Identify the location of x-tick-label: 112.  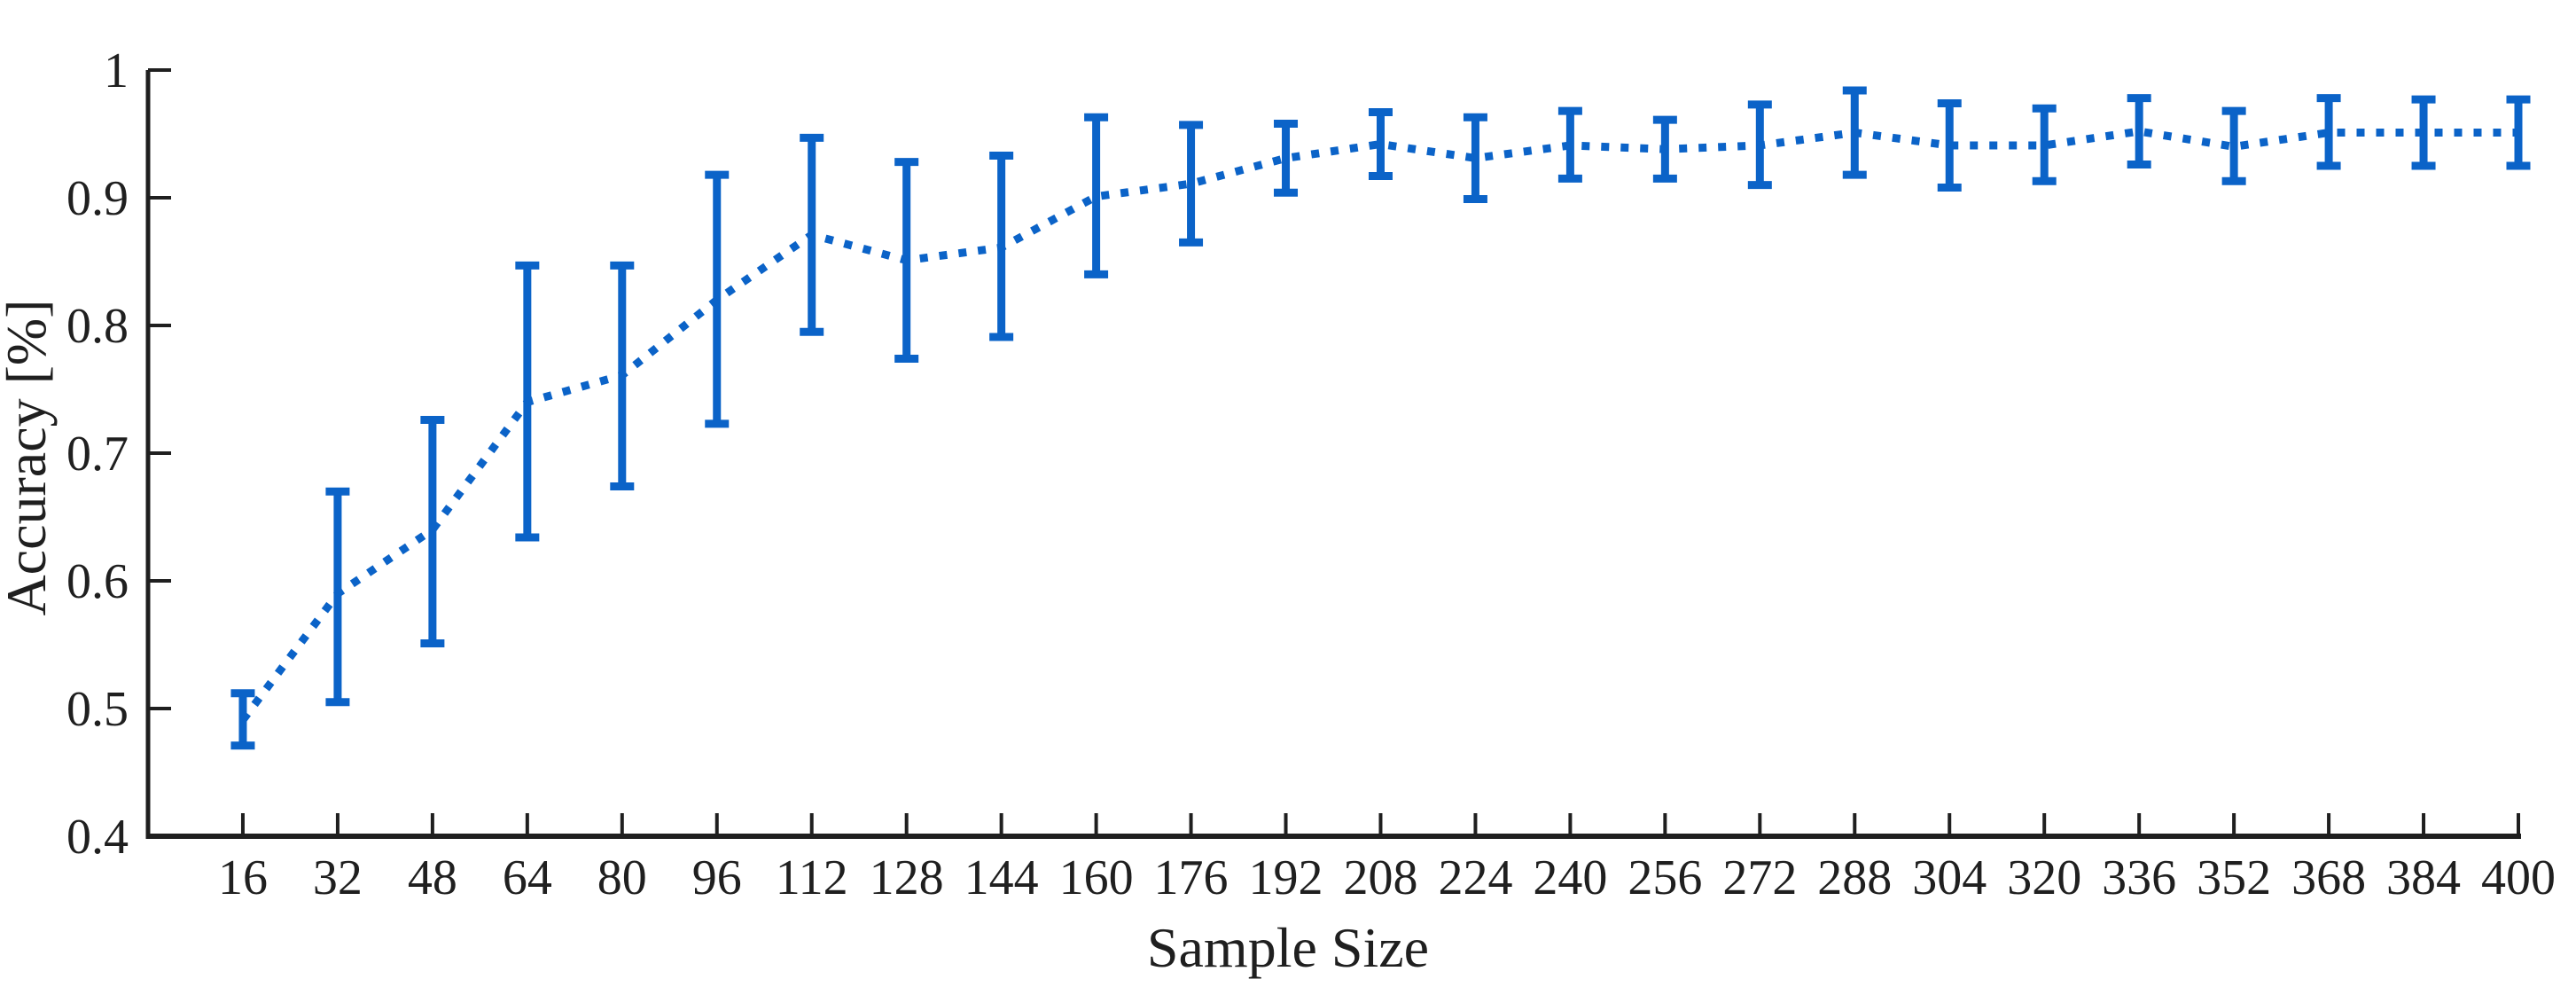
(812, 877).